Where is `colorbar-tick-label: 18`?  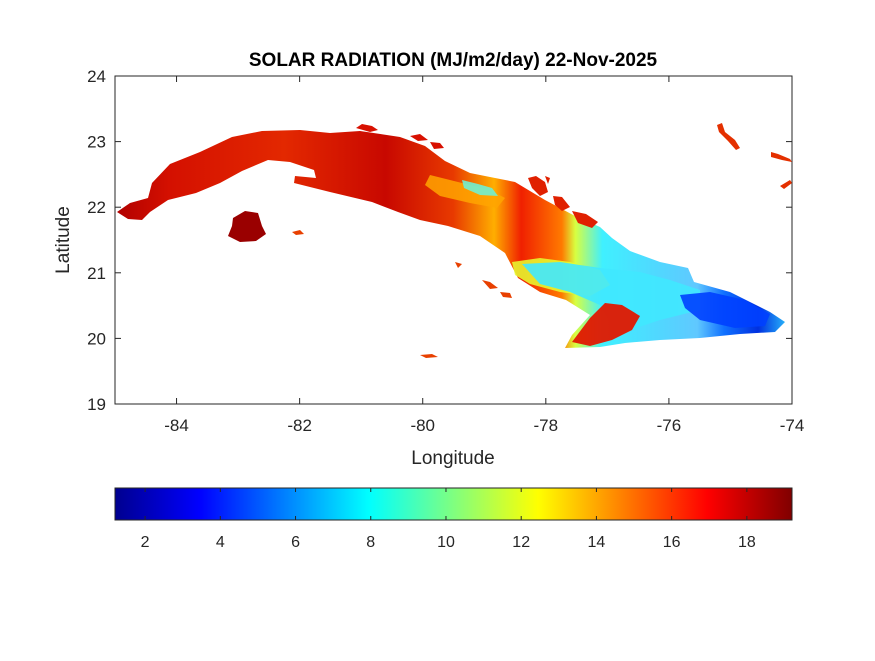
colorbar-tick-label: 18 is located at coordinates (747, 542).